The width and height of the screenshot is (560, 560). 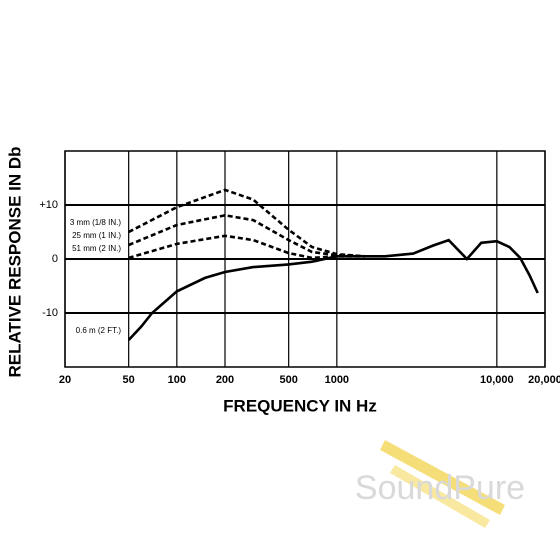 I want to click on legend-label: 51 mm (2 IN.), so click(x=96, y=248).